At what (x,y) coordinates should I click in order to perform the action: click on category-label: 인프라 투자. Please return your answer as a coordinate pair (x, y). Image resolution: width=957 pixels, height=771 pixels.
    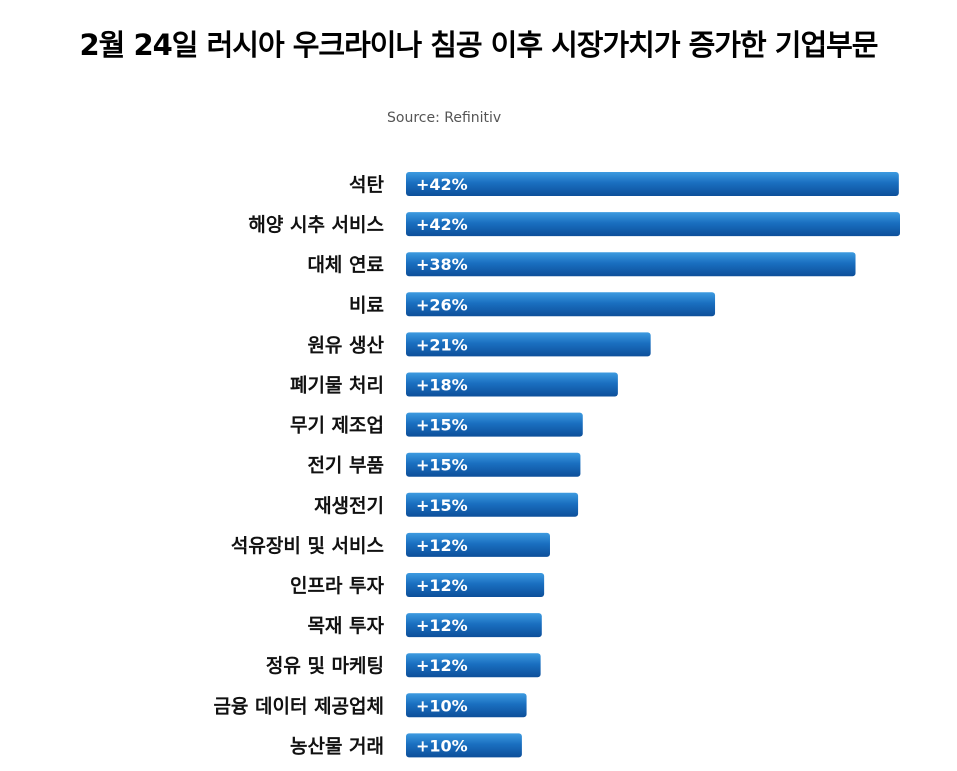
    Looking at the image, I should click on (337, 586).